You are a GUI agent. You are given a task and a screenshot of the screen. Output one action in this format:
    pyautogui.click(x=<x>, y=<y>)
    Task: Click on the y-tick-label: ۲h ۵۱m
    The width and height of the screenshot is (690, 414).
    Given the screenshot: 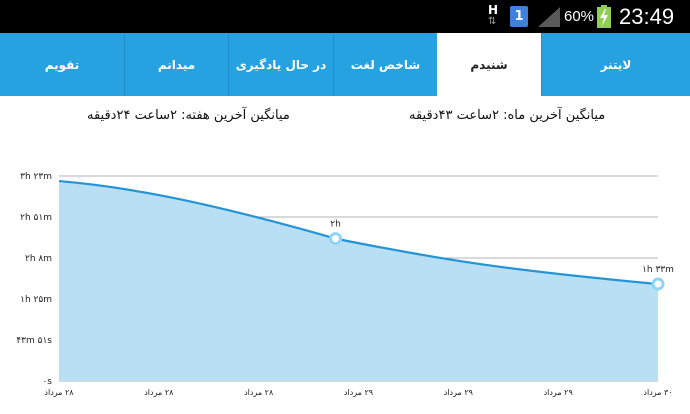 What is the action you would take?
    pyautogui.click(x=36, y=218)
    